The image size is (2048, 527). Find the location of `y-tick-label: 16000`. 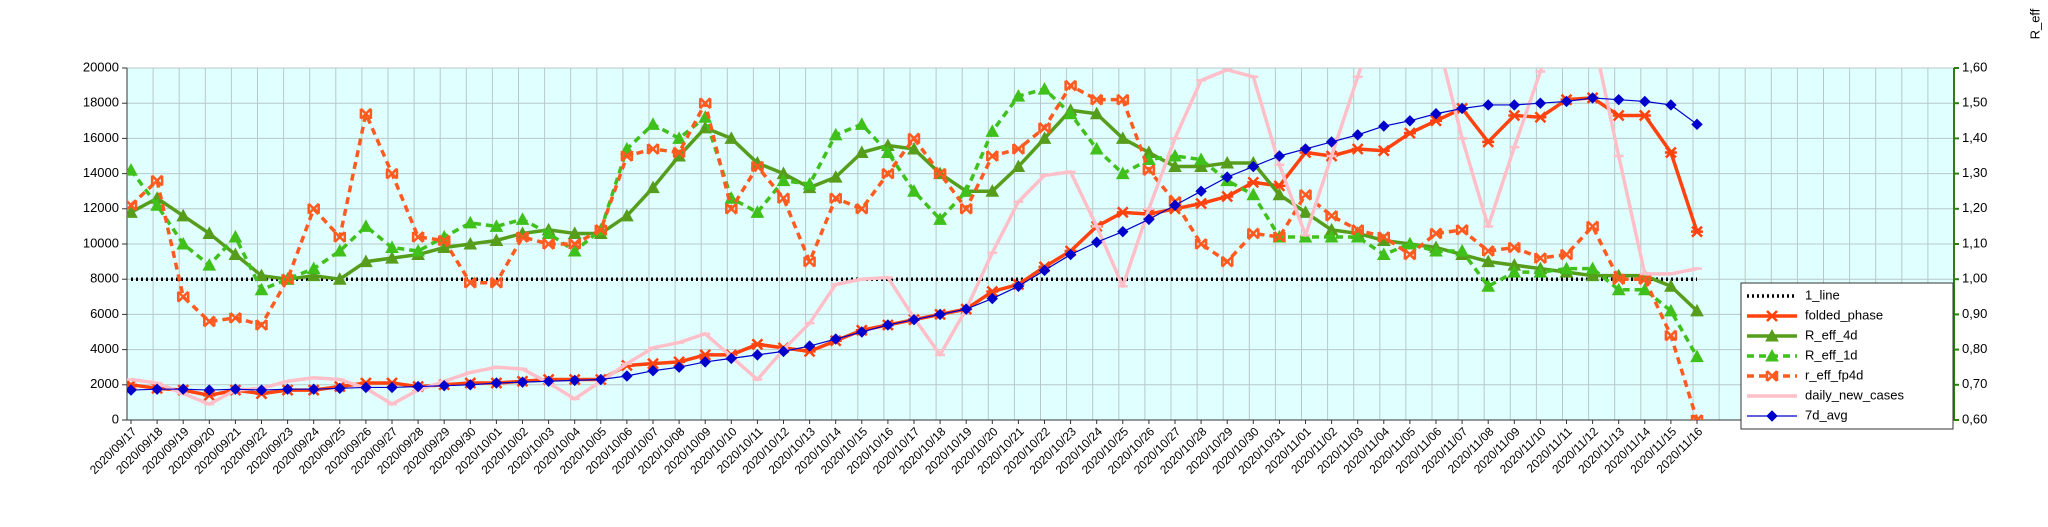

y-tick-label: 16000 is located at coordinates (101, 137).